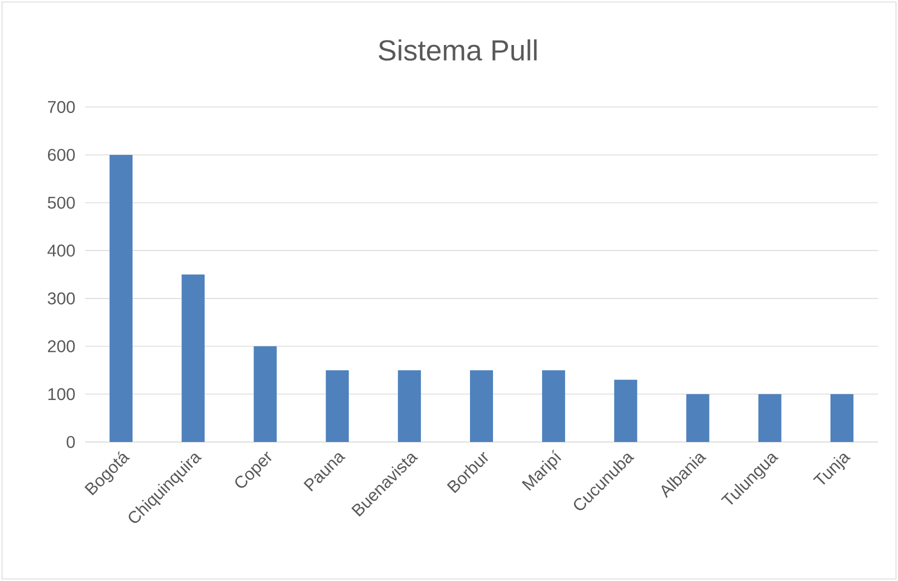 Image resolution: width=898 pixels, height=581 pixels. Describe the element at coordinates (61, 250) in the screenshot. I see `y-tick-label: 400` at that location.